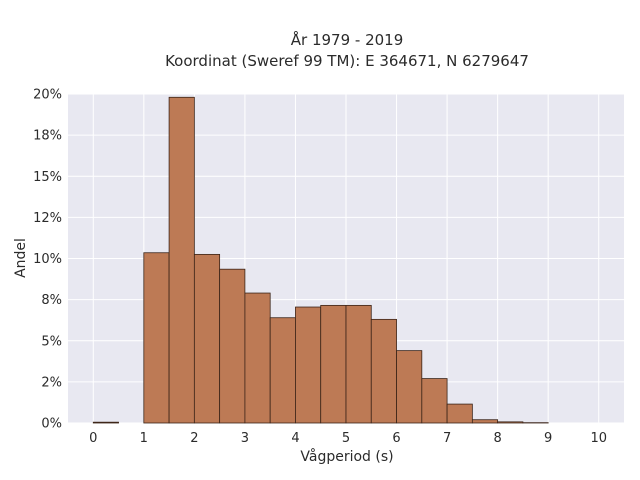  Describe the element at coordinates (447, 438) in the screenshot. I see `x-tick-label: 7` at that location.